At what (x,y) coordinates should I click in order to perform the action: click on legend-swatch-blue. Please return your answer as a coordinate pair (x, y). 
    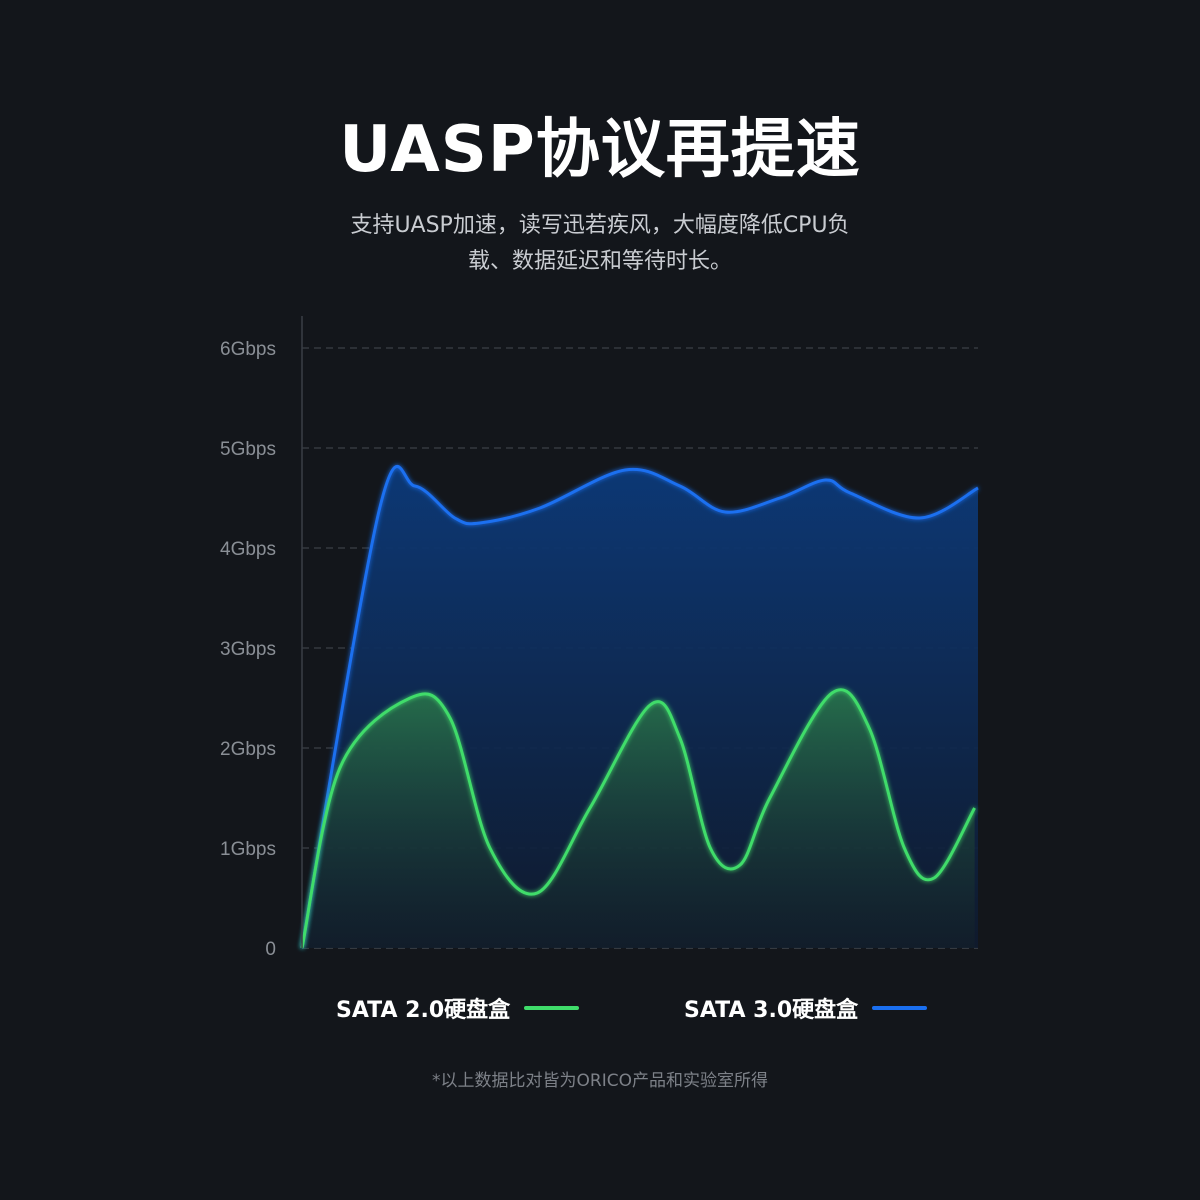
    Looking at the image, I should click on (900, 1008).